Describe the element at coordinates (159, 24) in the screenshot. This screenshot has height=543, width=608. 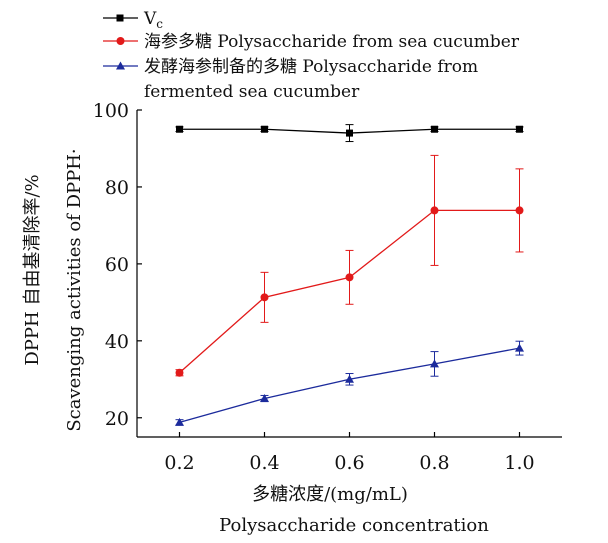
I see `legend-label-vc-sub: c` at that location.